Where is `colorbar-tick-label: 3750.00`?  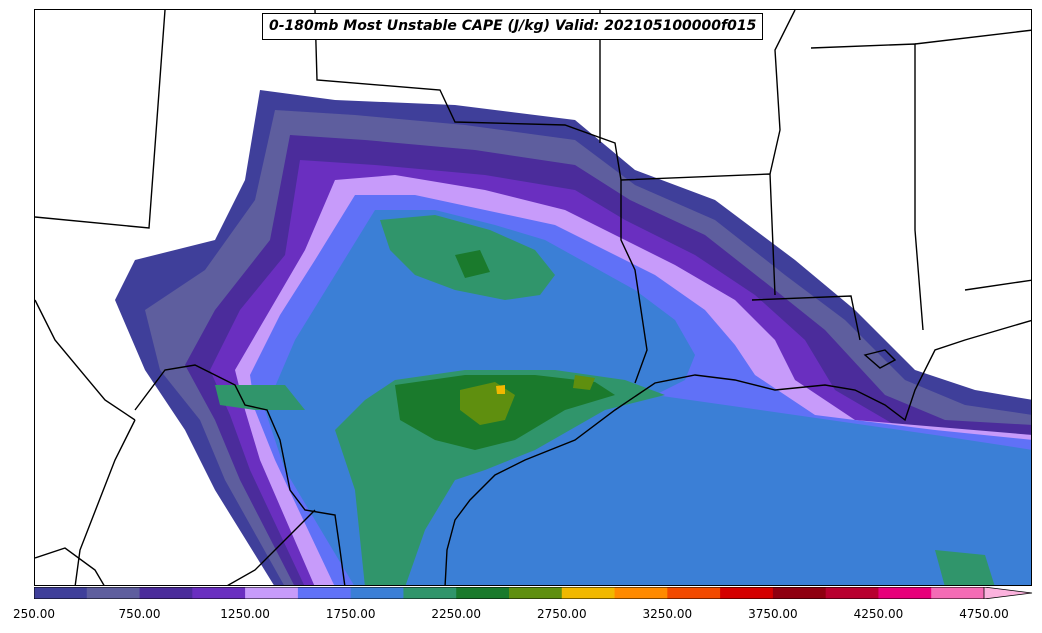
colorbar-tick-label: 3750.00 is located at coordinates (773, 614).